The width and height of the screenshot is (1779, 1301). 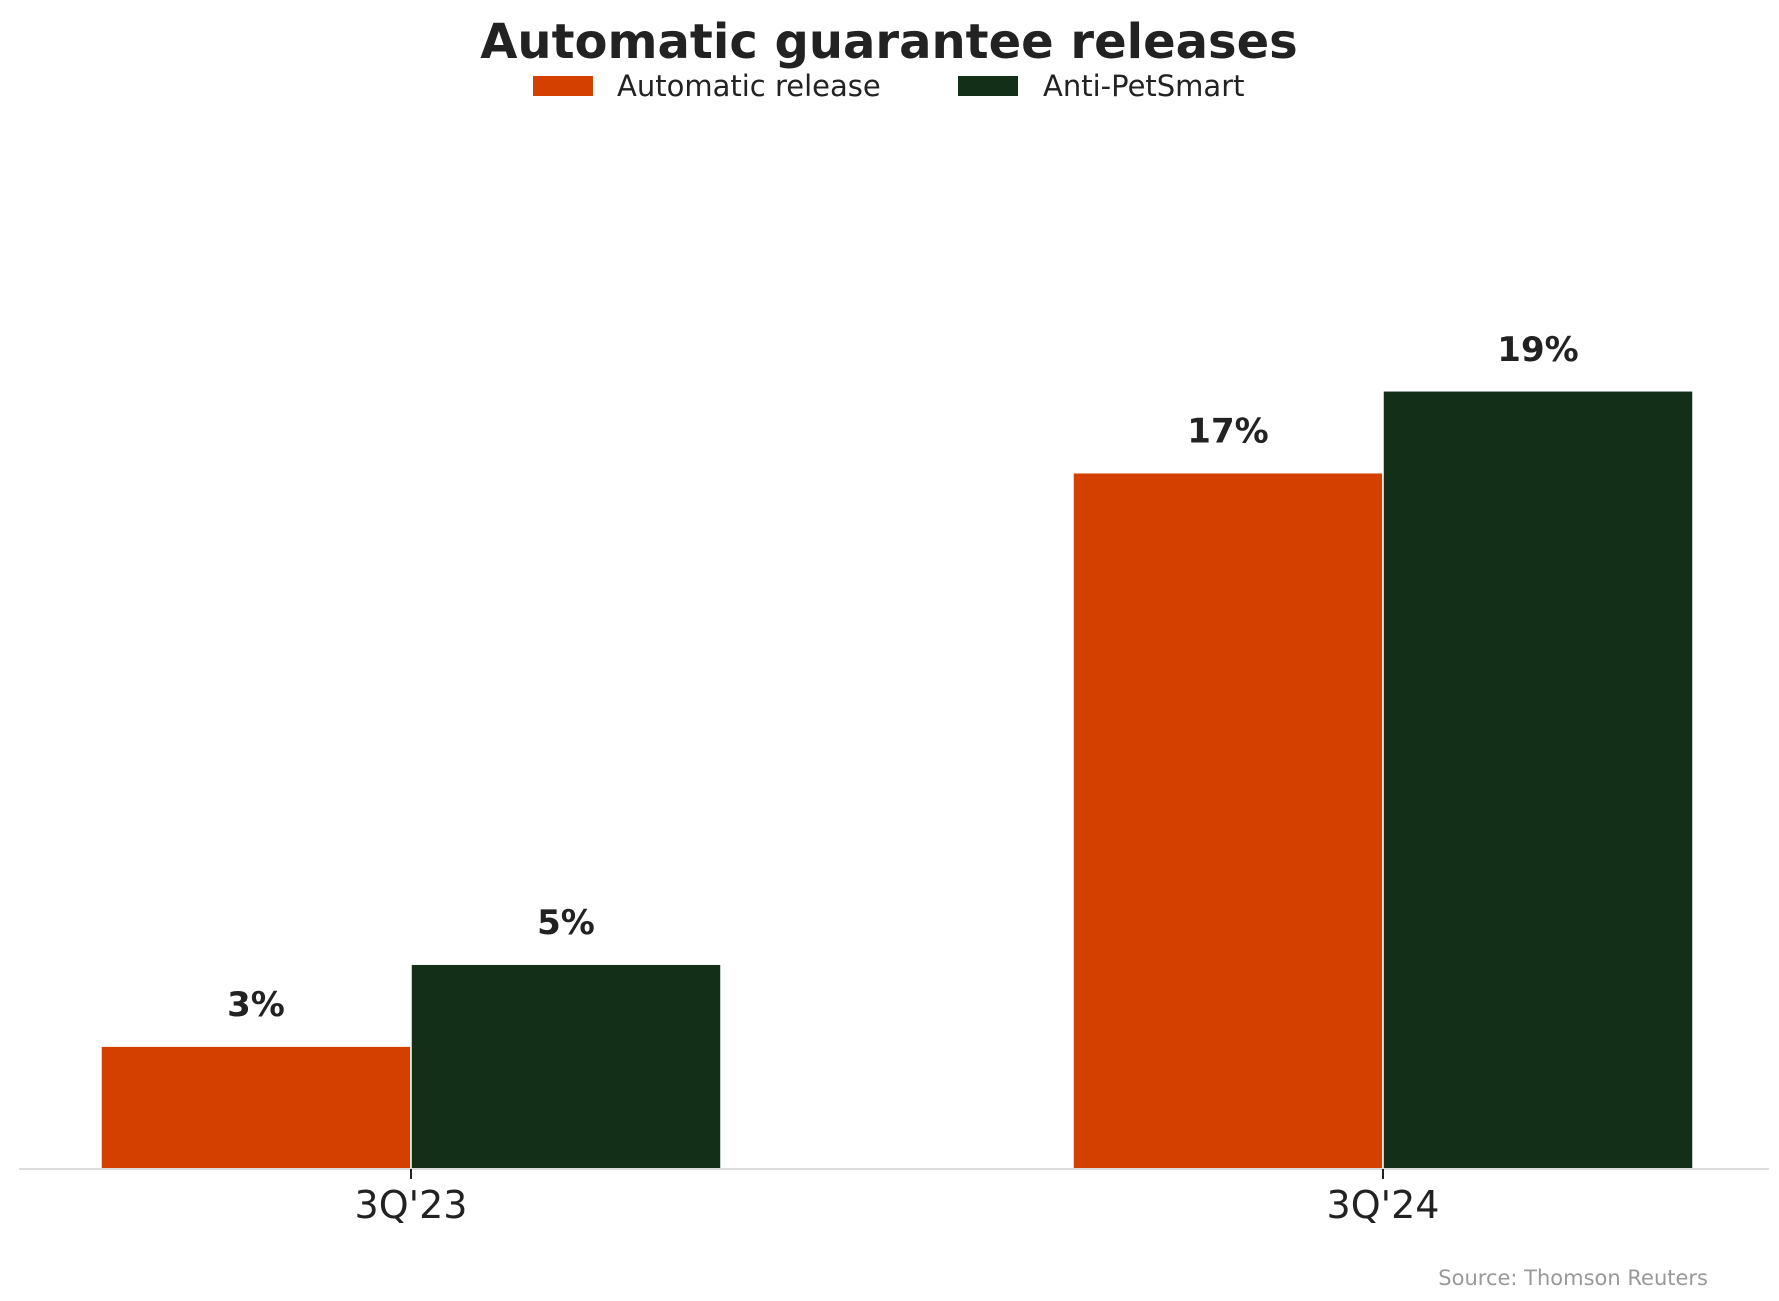 I want to click on value-label-automatic-release-3q-23: 3%, so click(x=256, y=1005).